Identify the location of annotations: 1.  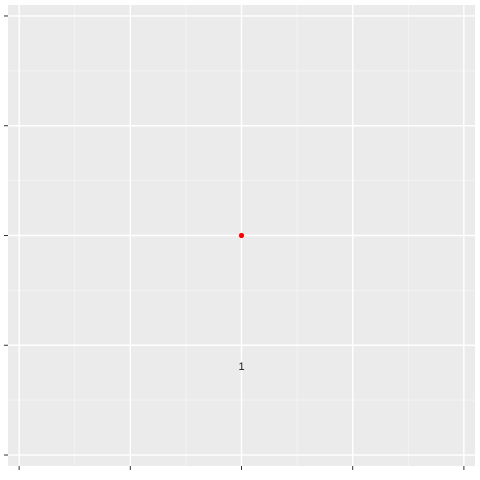
(241, 367).